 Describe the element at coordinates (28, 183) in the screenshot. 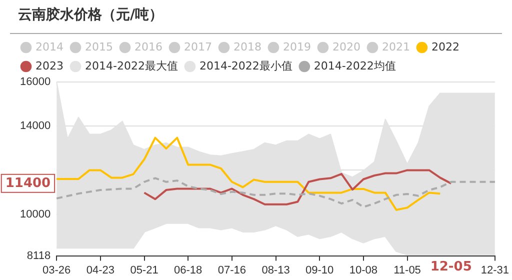

I see `text: 11400` at that location.